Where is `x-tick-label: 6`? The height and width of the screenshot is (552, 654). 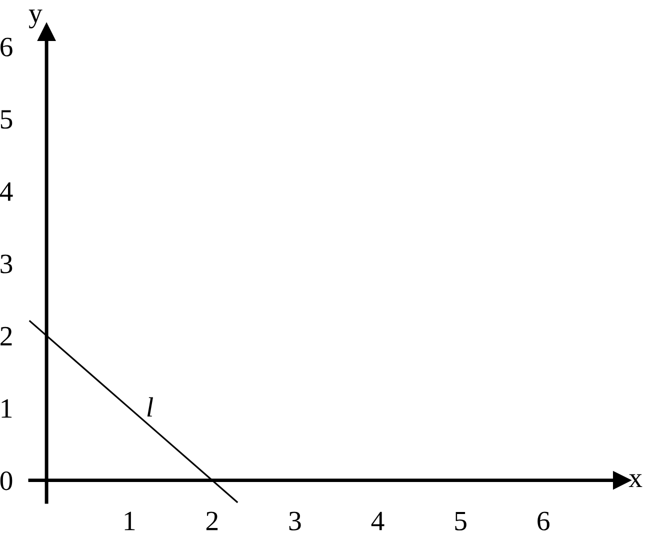 x-tick-label: 6 is located at coordinates (544, 521).